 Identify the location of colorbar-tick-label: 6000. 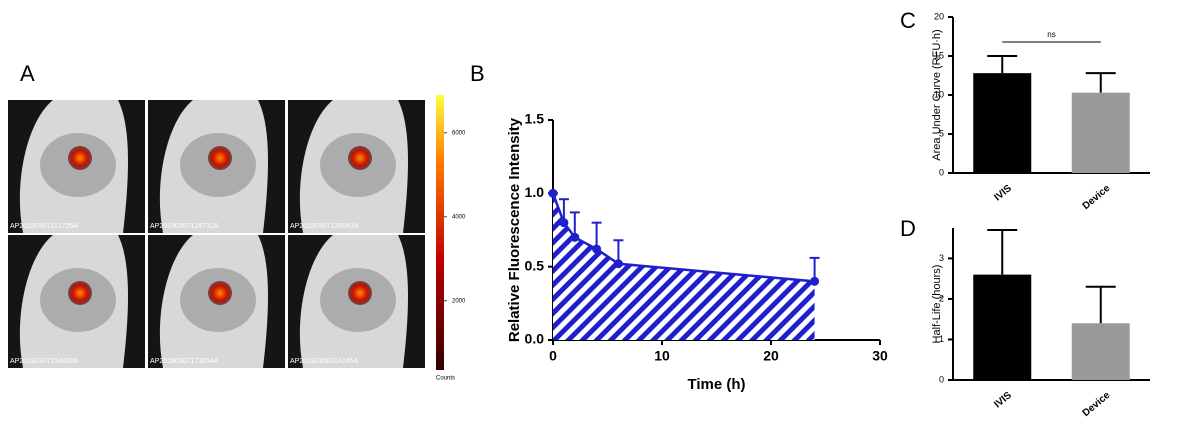
(459, 133).